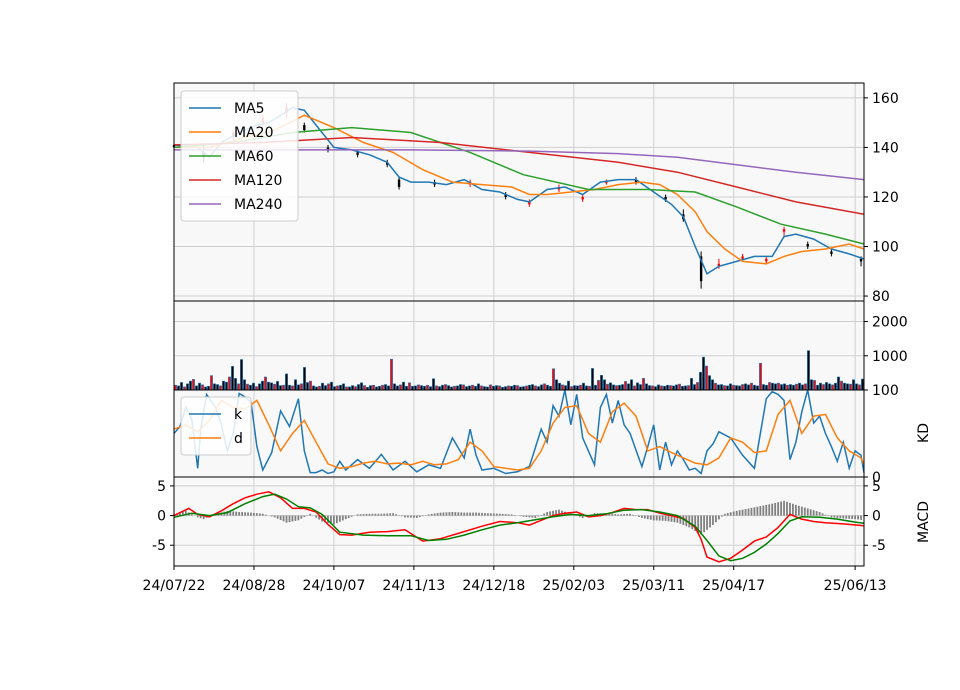  Describe the element at coordinates (885, 391) in the screenshot. I see `y-tick-label: 100` at that location.